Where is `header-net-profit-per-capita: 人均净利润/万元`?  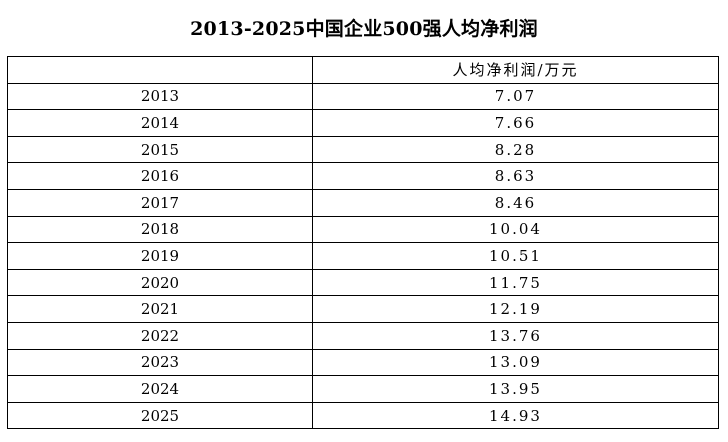
header-net-profit-per-capita: 人均净利润/万元 is located at coordinates (515, 70).